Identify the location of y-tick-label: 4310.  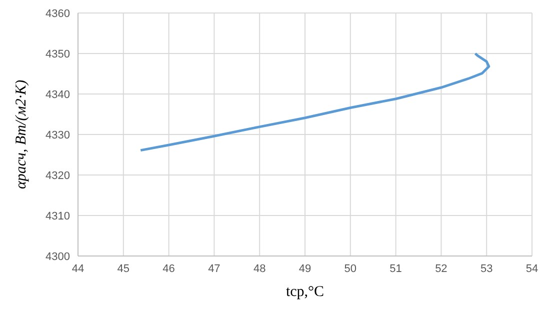
(58, 216).